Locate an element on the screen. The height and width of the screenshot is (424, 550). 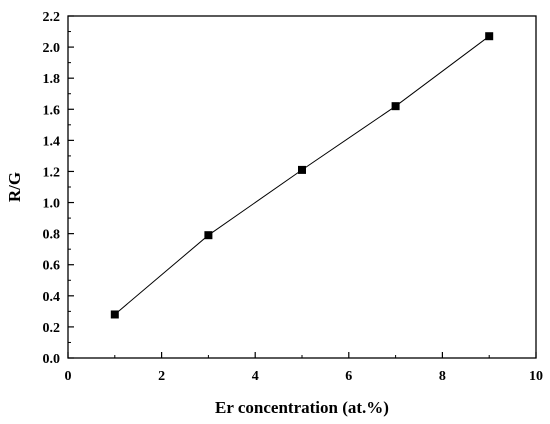
x-tick-label: 2 is located at coordinates (161, 376).